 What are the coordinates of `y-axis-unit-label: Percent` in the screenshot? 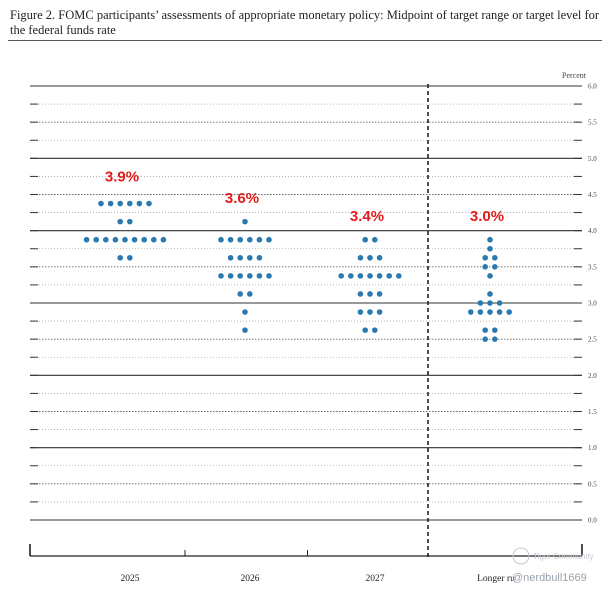 It's located at (574, 75).